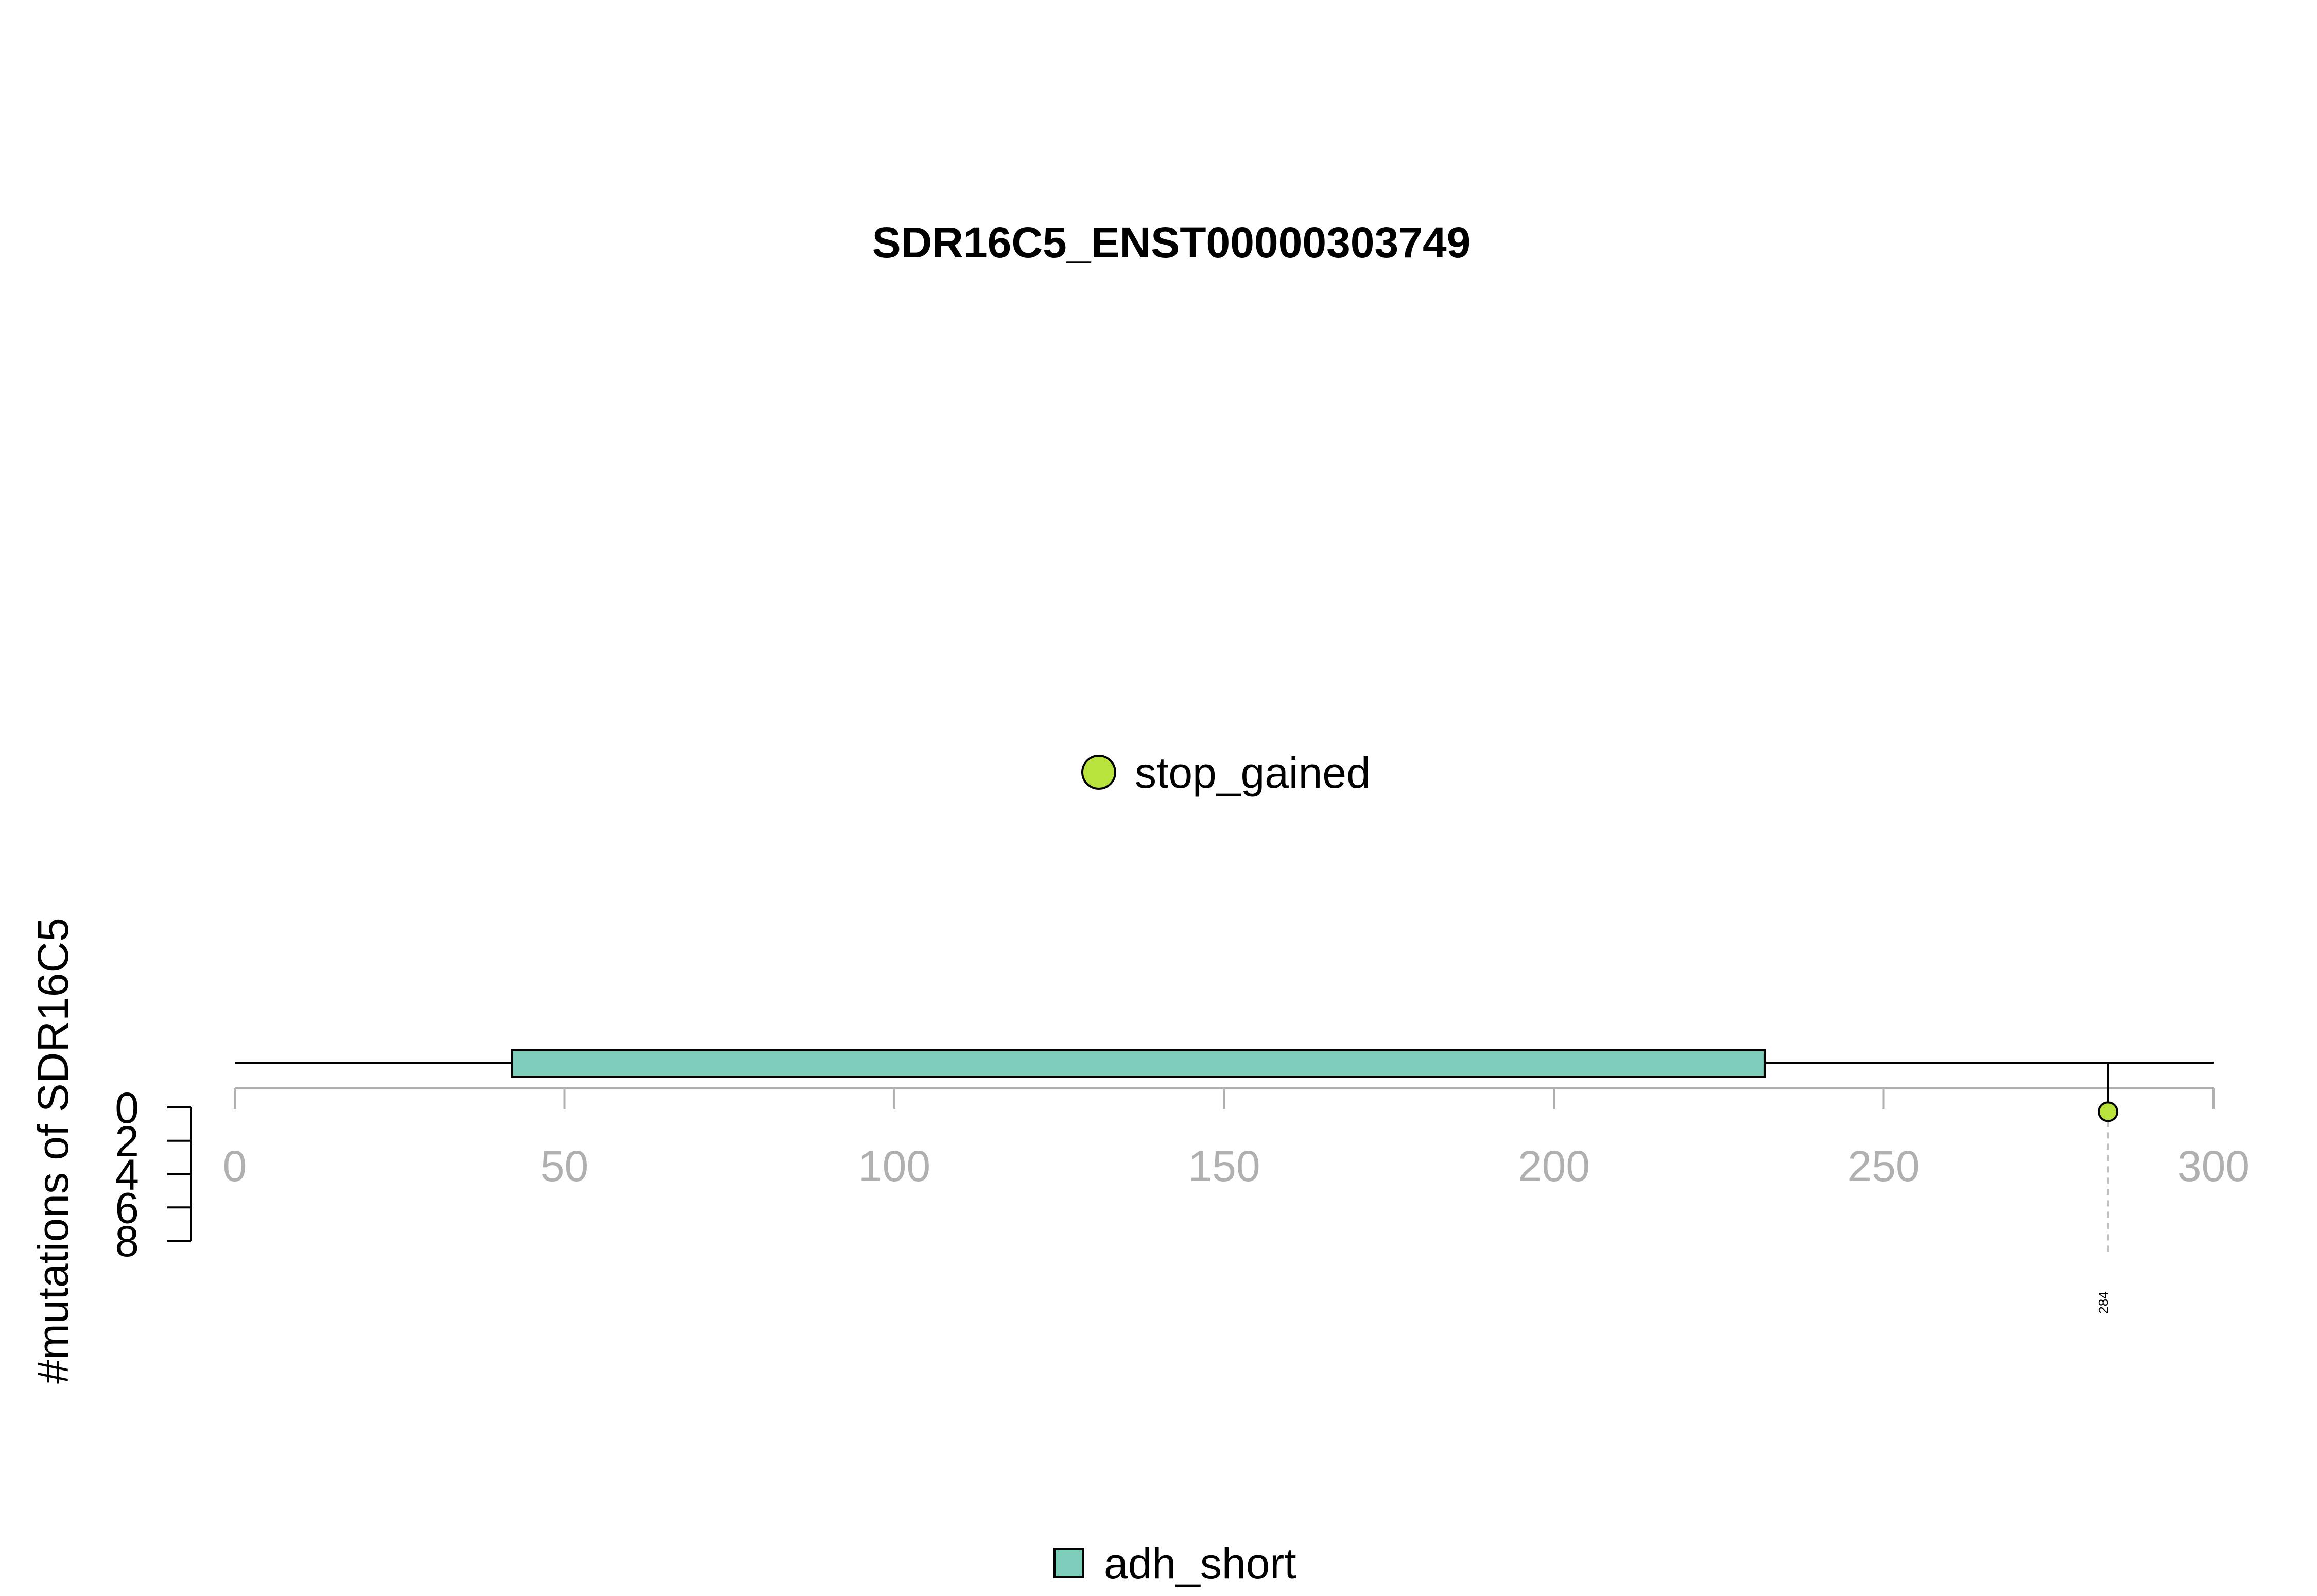  What do you see at coordinates (127, 1208) in the screenshot?
I see `y-tick-label-6: 6` at bounding box center [127, 1208].